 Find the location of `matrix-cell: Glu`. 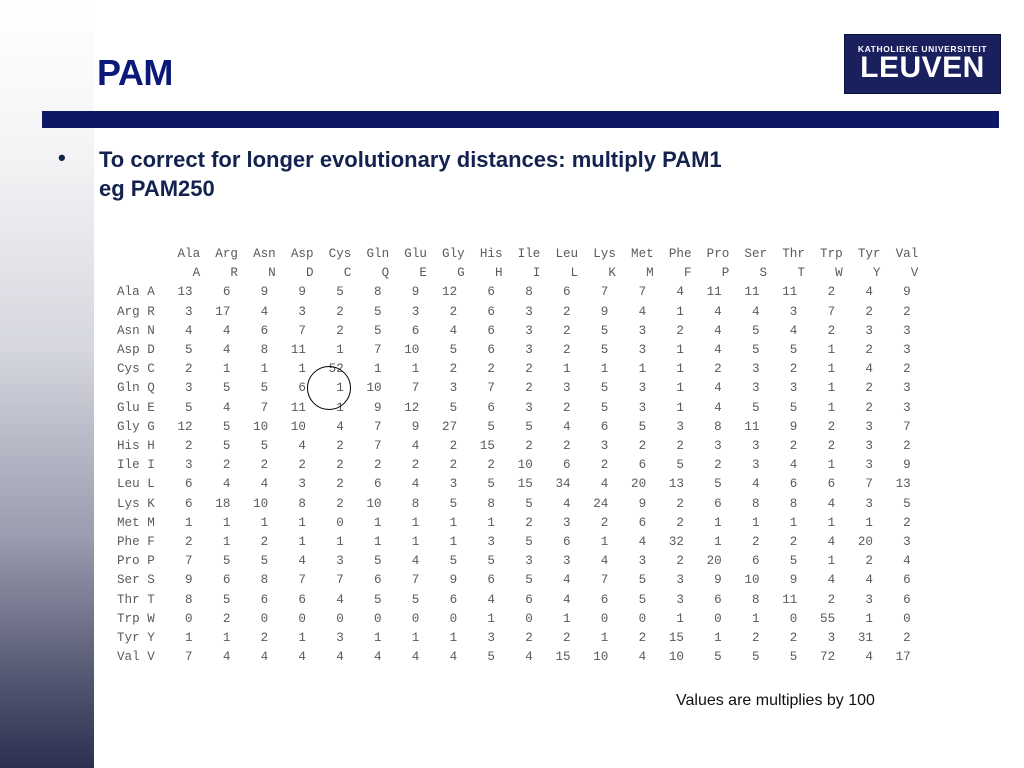

matrix-cell: Glu is located at coordinates (408, 254).